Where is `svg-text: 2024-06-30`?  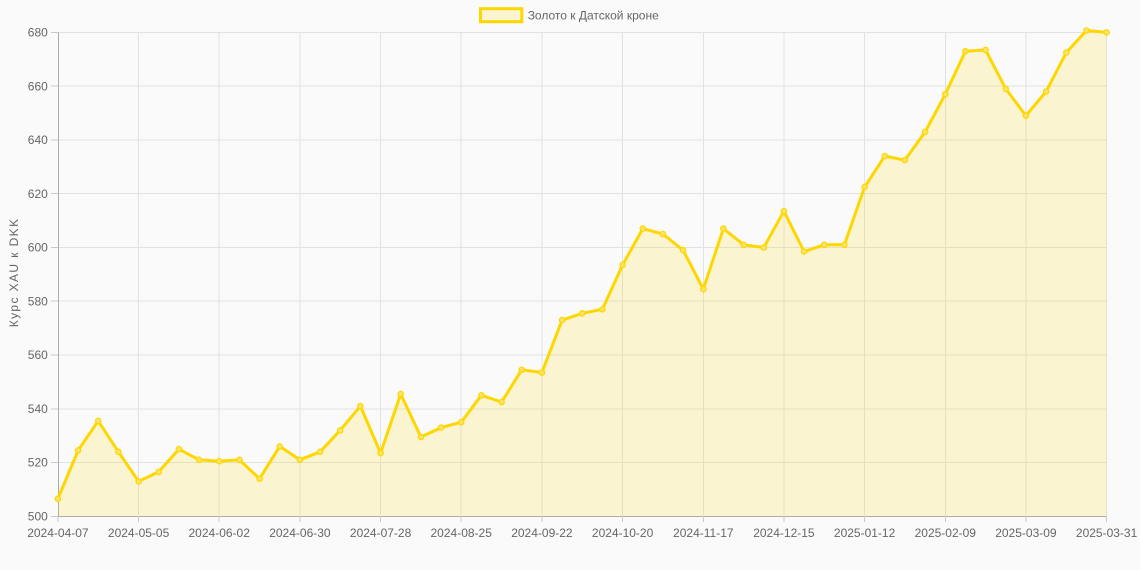 svg-text: 2024-06-30 is located at coordinates (300, 533).